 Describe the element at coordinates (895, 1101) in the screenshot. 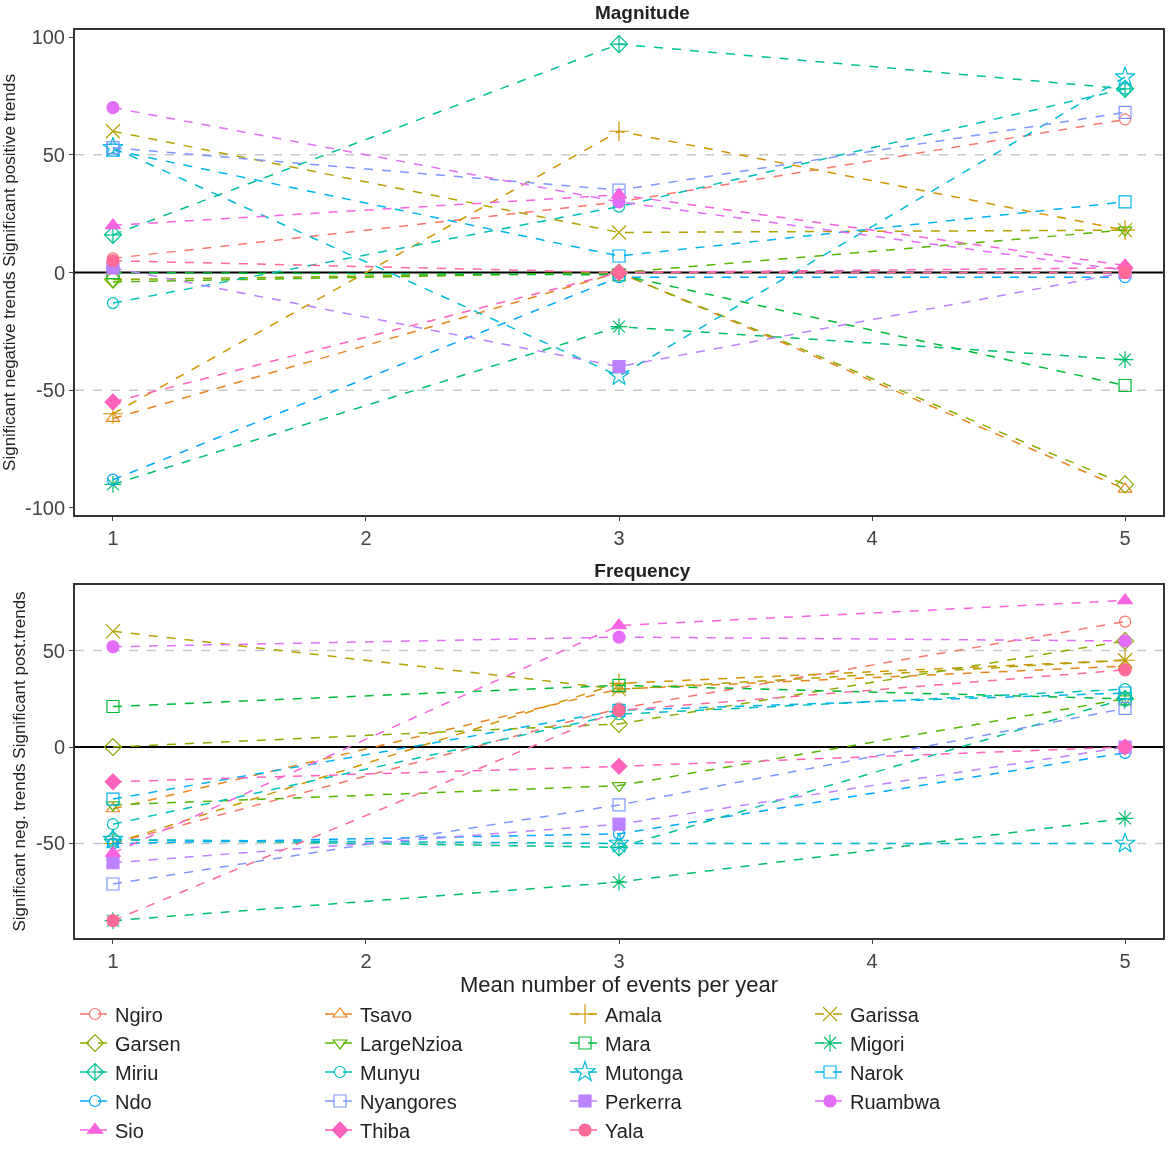

I see `legend-label: Ruambwa` at that location.